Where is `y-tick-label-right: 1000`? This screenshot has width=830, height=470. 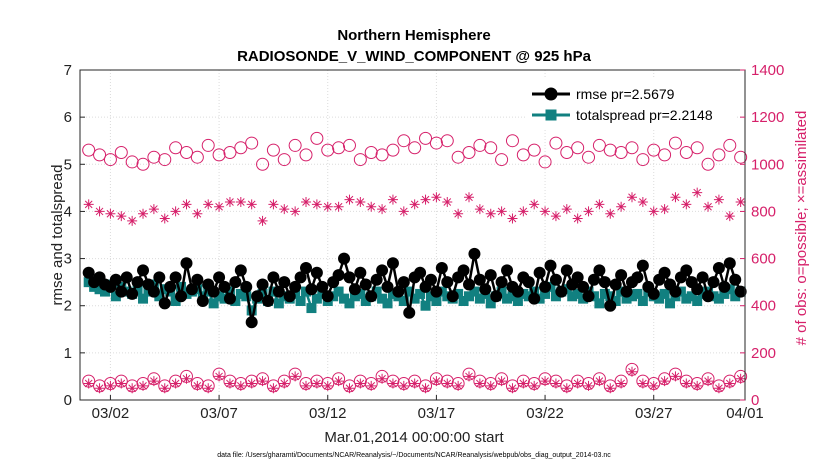
y-tick-label-right: 1000 is located at coordinates (767, 164).